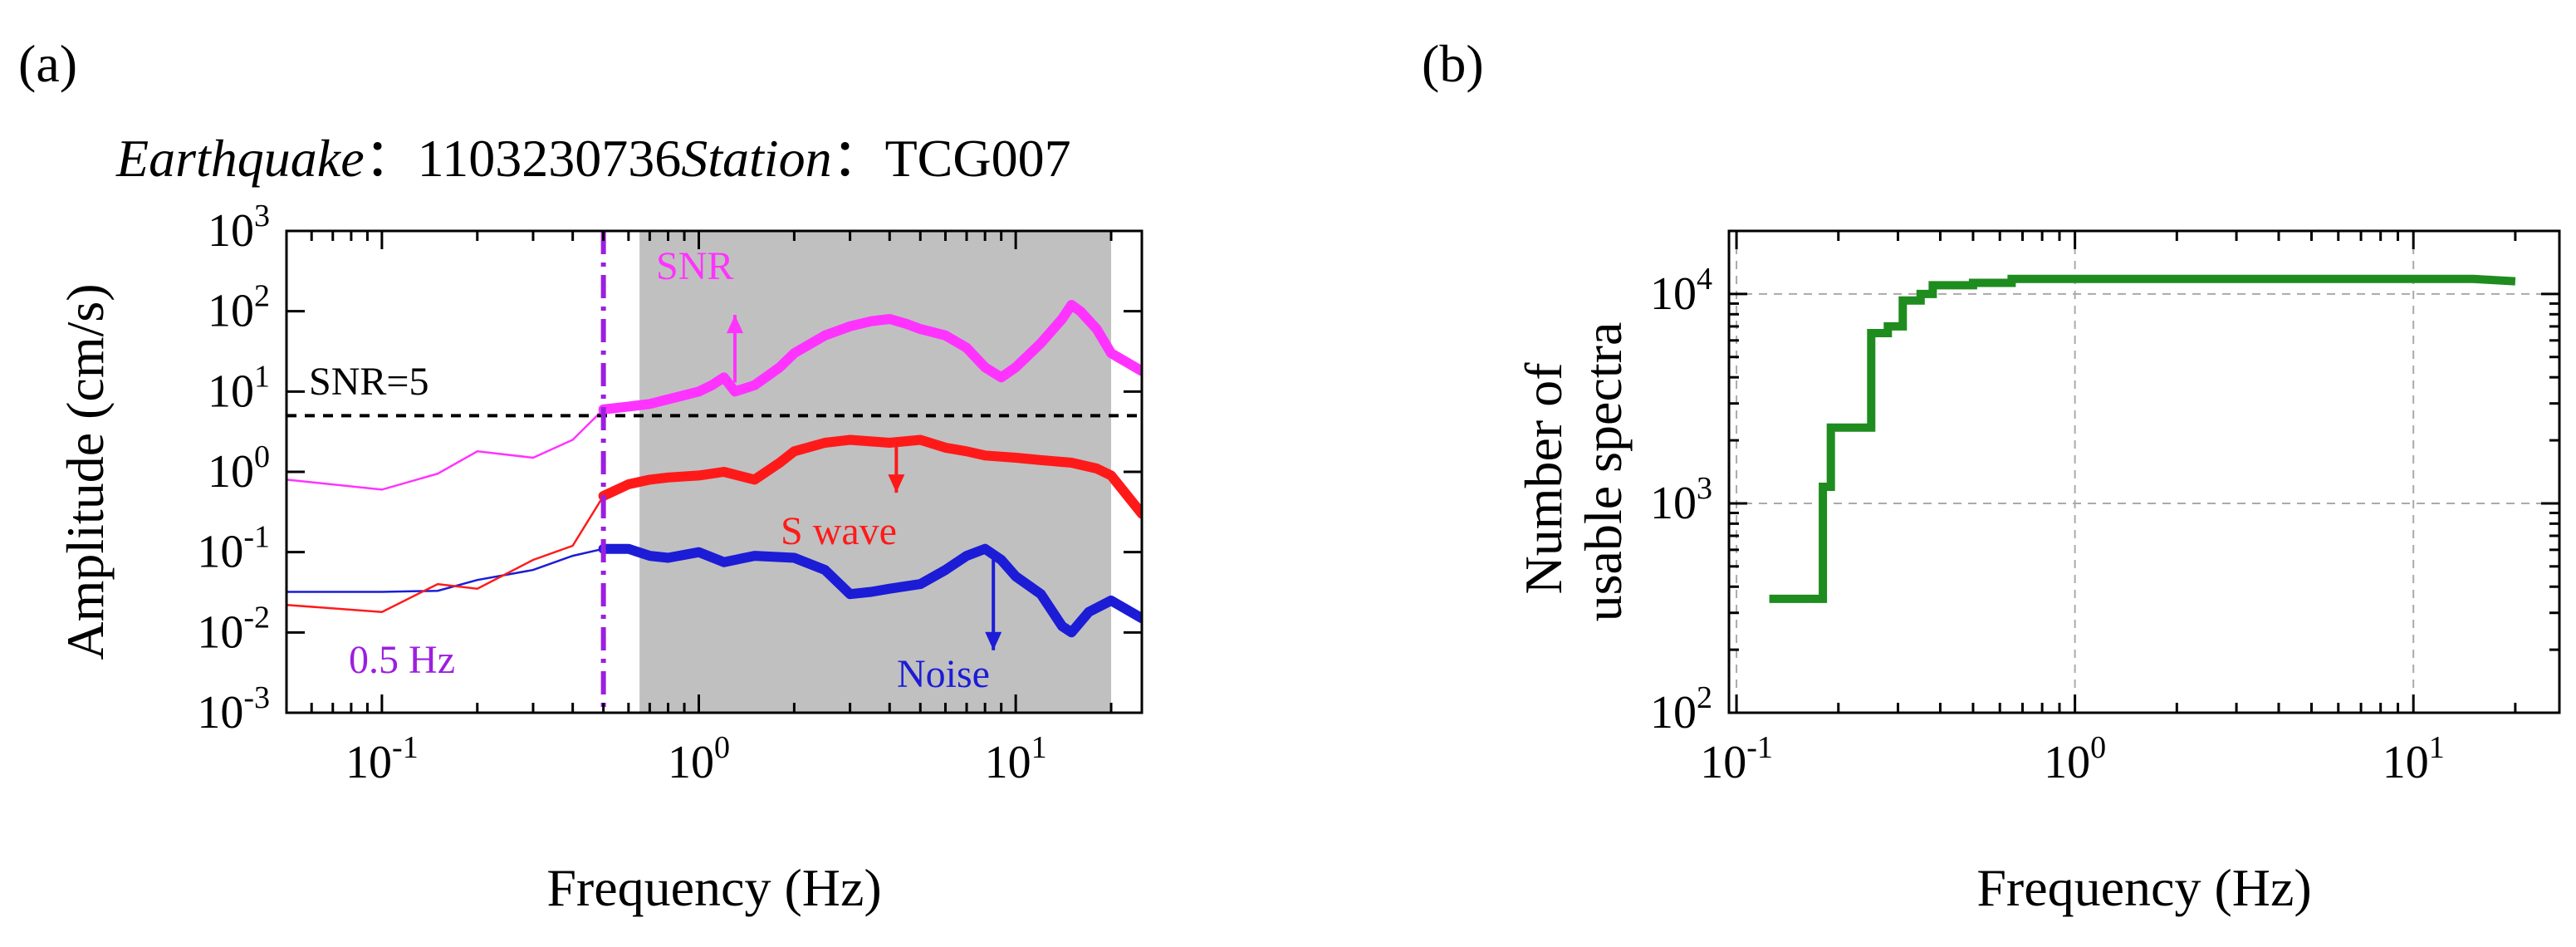 The height and width of the screenshot is (947, 2576). Describe the element at coordinates (239, 468) in the screenshot. I see `plot-a-ytick-label: 10⁰` at that location.